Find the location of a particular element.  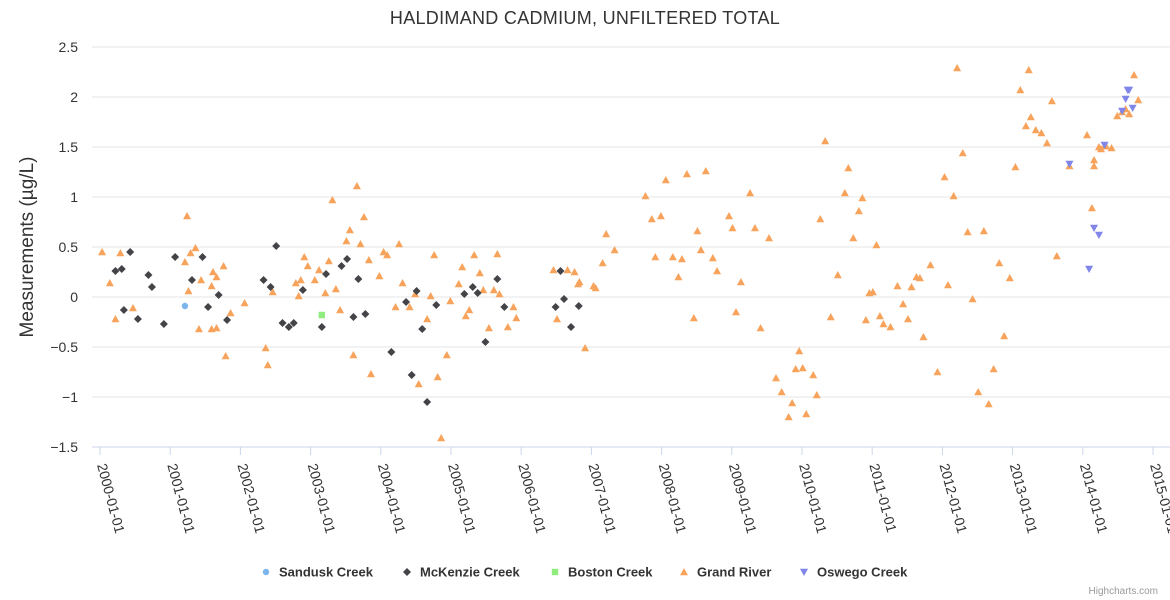

legend-item-grand-river: Grand River is located at coordinates (725, 572).